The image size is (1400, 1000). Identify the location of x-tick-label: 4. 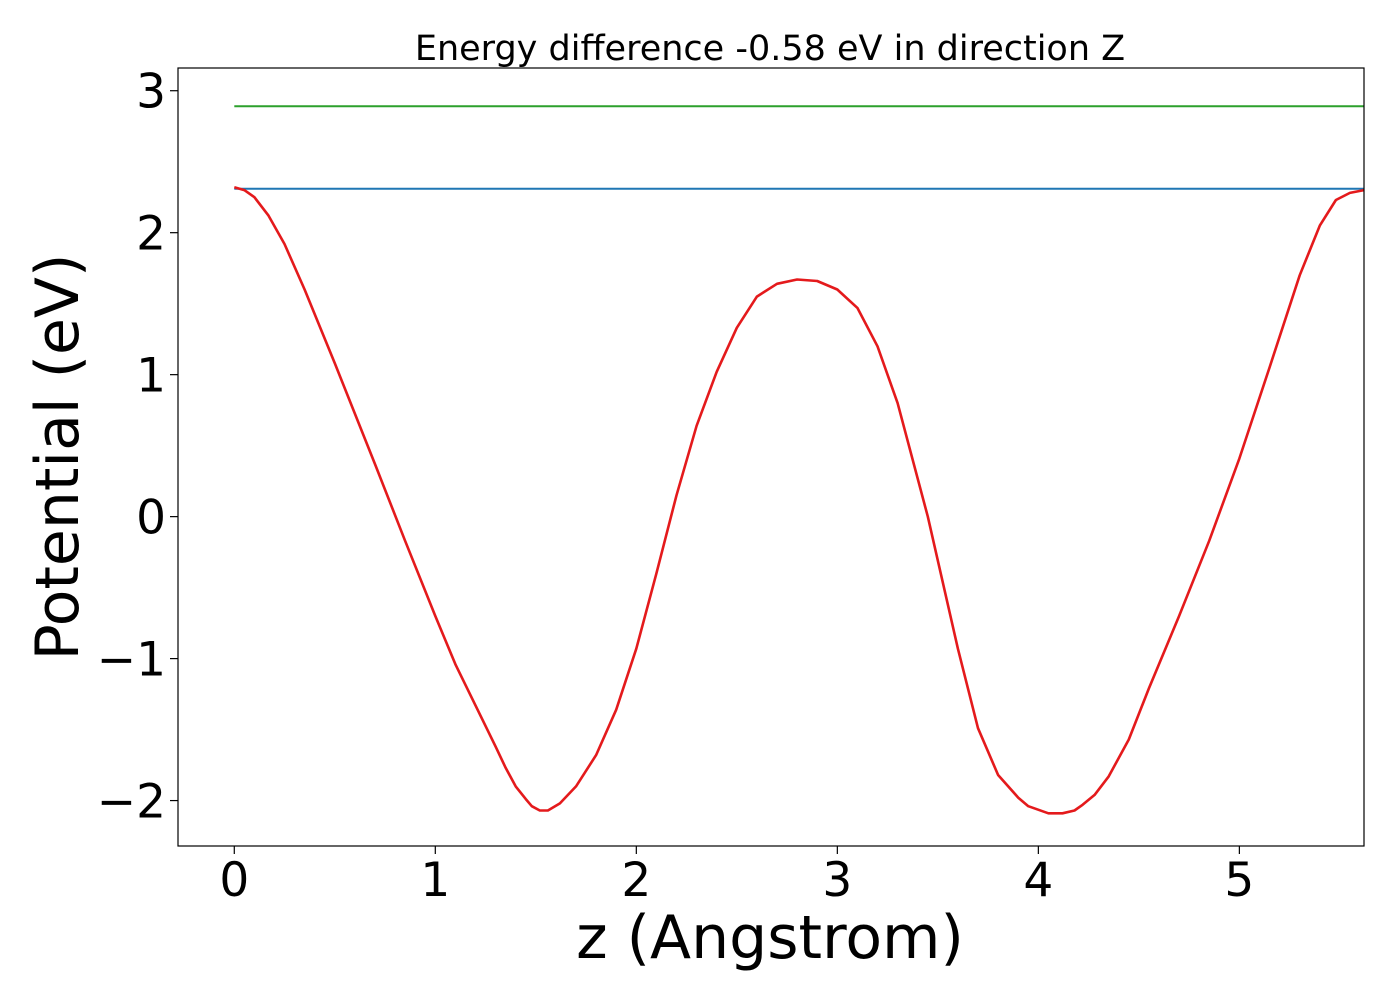
(1038, 880).